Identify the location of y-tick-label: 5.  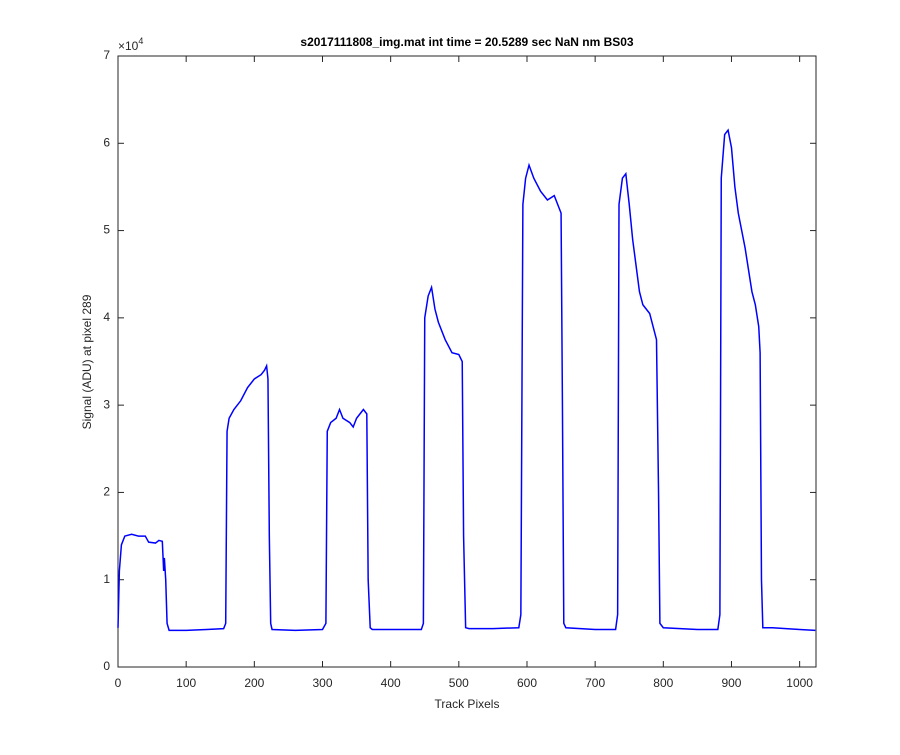
(106, 230).